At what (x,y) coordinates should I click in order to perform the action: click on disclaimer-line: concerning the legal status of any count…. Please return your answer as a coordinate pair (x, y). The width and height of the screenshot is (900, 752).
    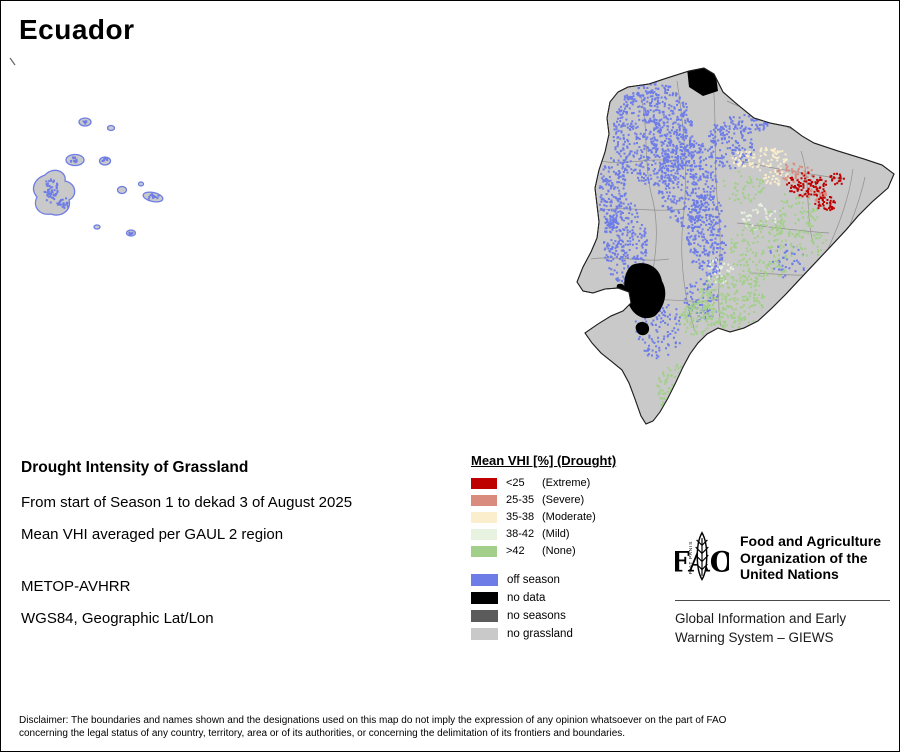
    Looking at the image, I should click on (322, 733).